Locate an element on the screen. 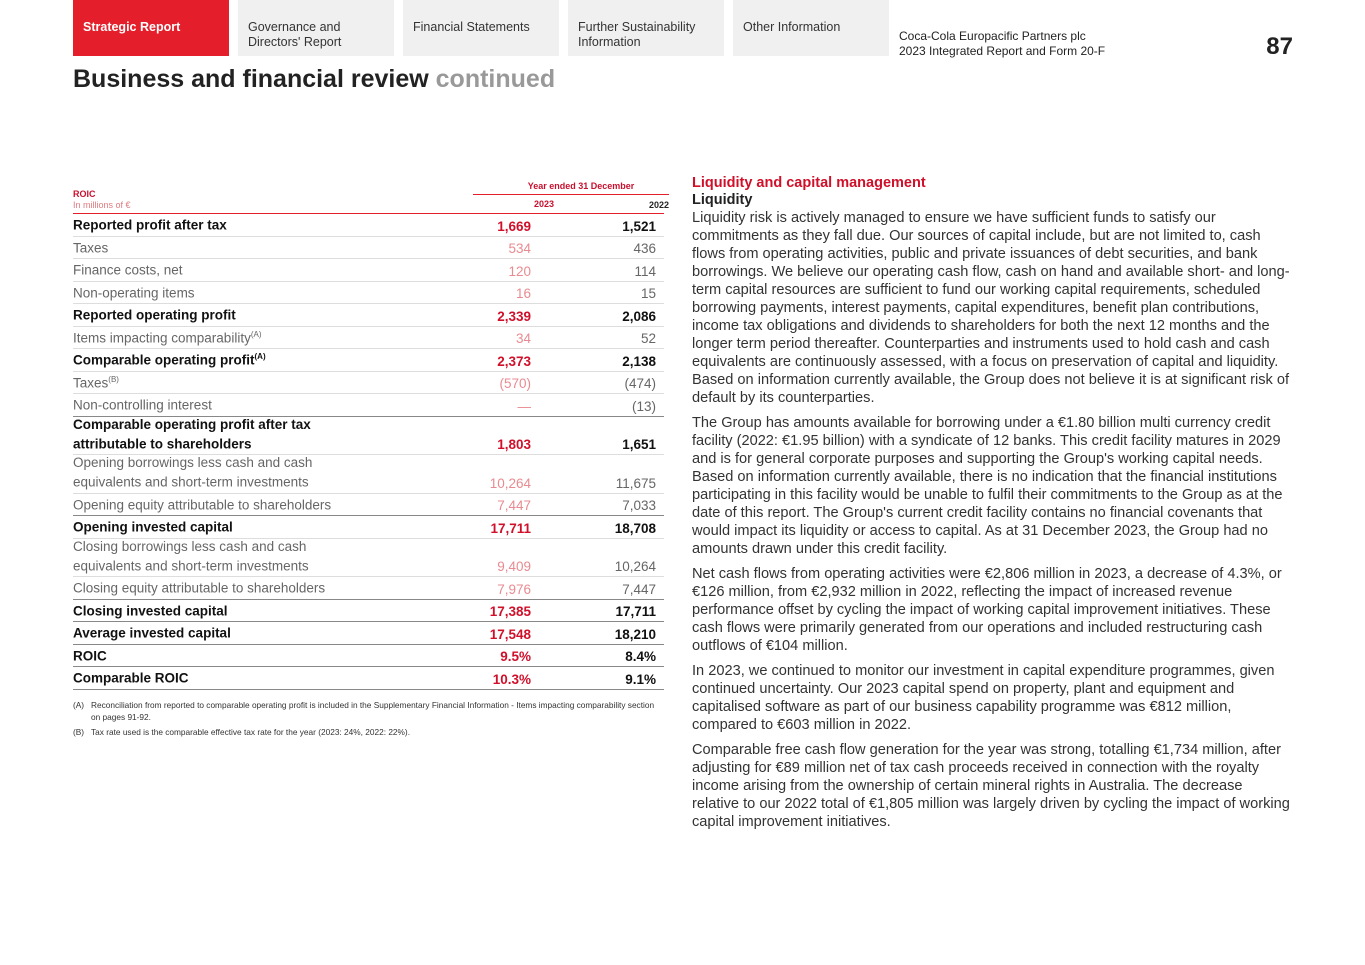 The width and height of the screenshot is (1365, 965). column-2022: 2022 is located at coordinates (658, 205).